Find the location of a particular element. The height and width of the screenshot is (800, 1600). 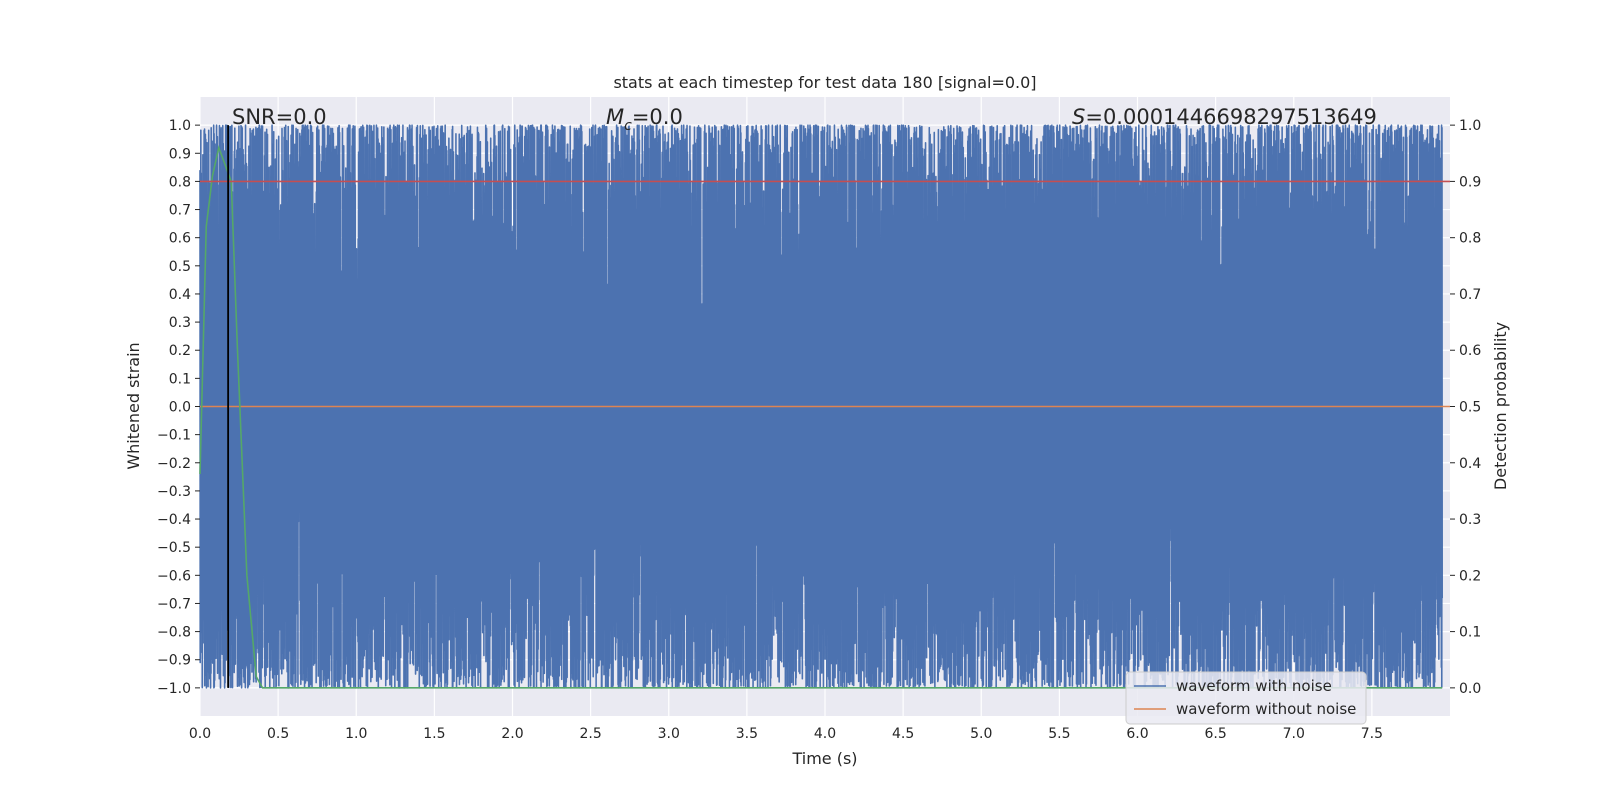

legend-box is located at coordinates (1246, 698).